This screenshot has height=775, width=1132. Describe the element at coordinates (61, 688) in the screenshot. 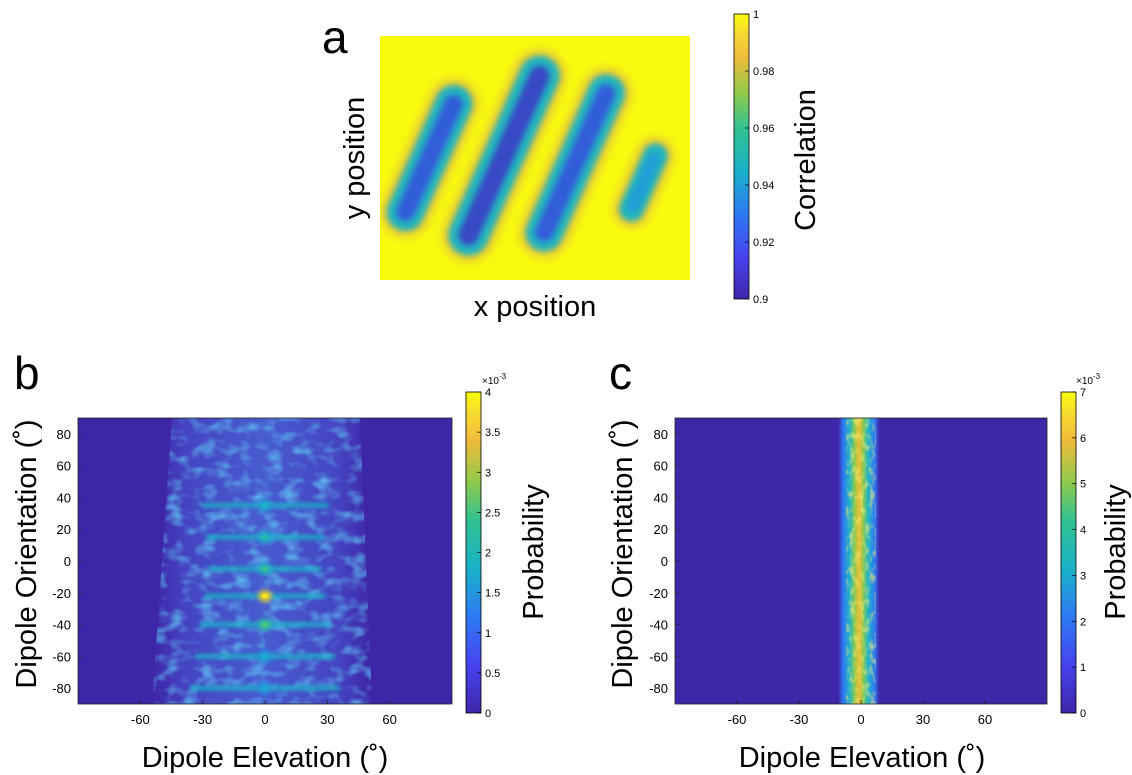

I see `axes-b-y-tick-label: -80` at that location.